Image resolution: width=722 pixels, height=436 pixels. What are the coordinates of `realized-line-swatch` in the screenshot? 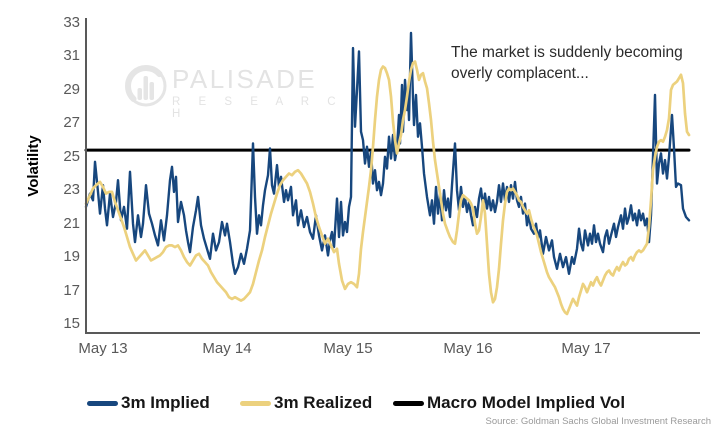 It's located at (255, 403).